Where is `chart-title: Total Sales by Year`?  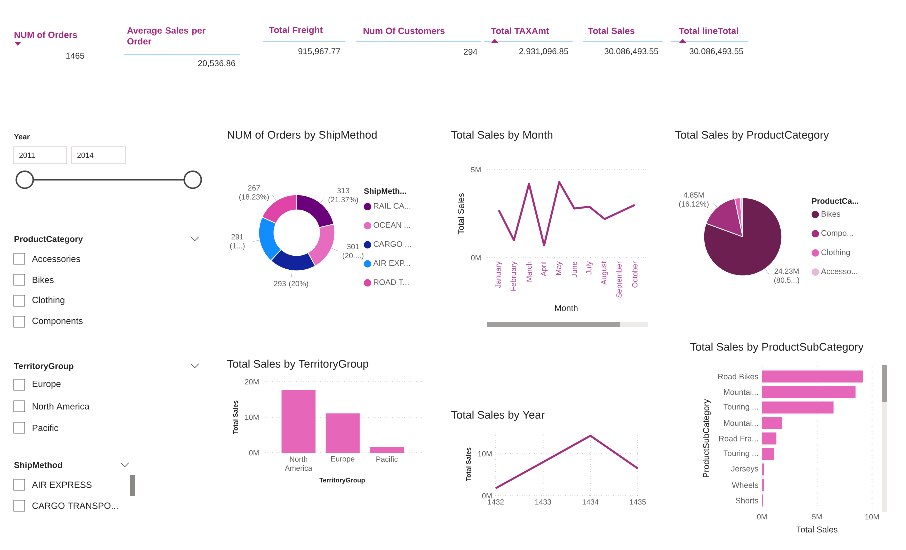
chart-title: Total Sales by Year is located at coordinates (498, 416).